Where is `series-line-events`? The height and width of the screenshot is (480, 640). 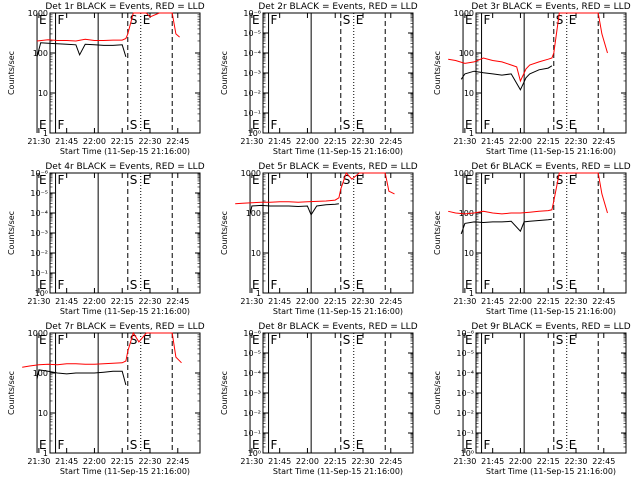 series-line-events is located at coordinates (294, 209).